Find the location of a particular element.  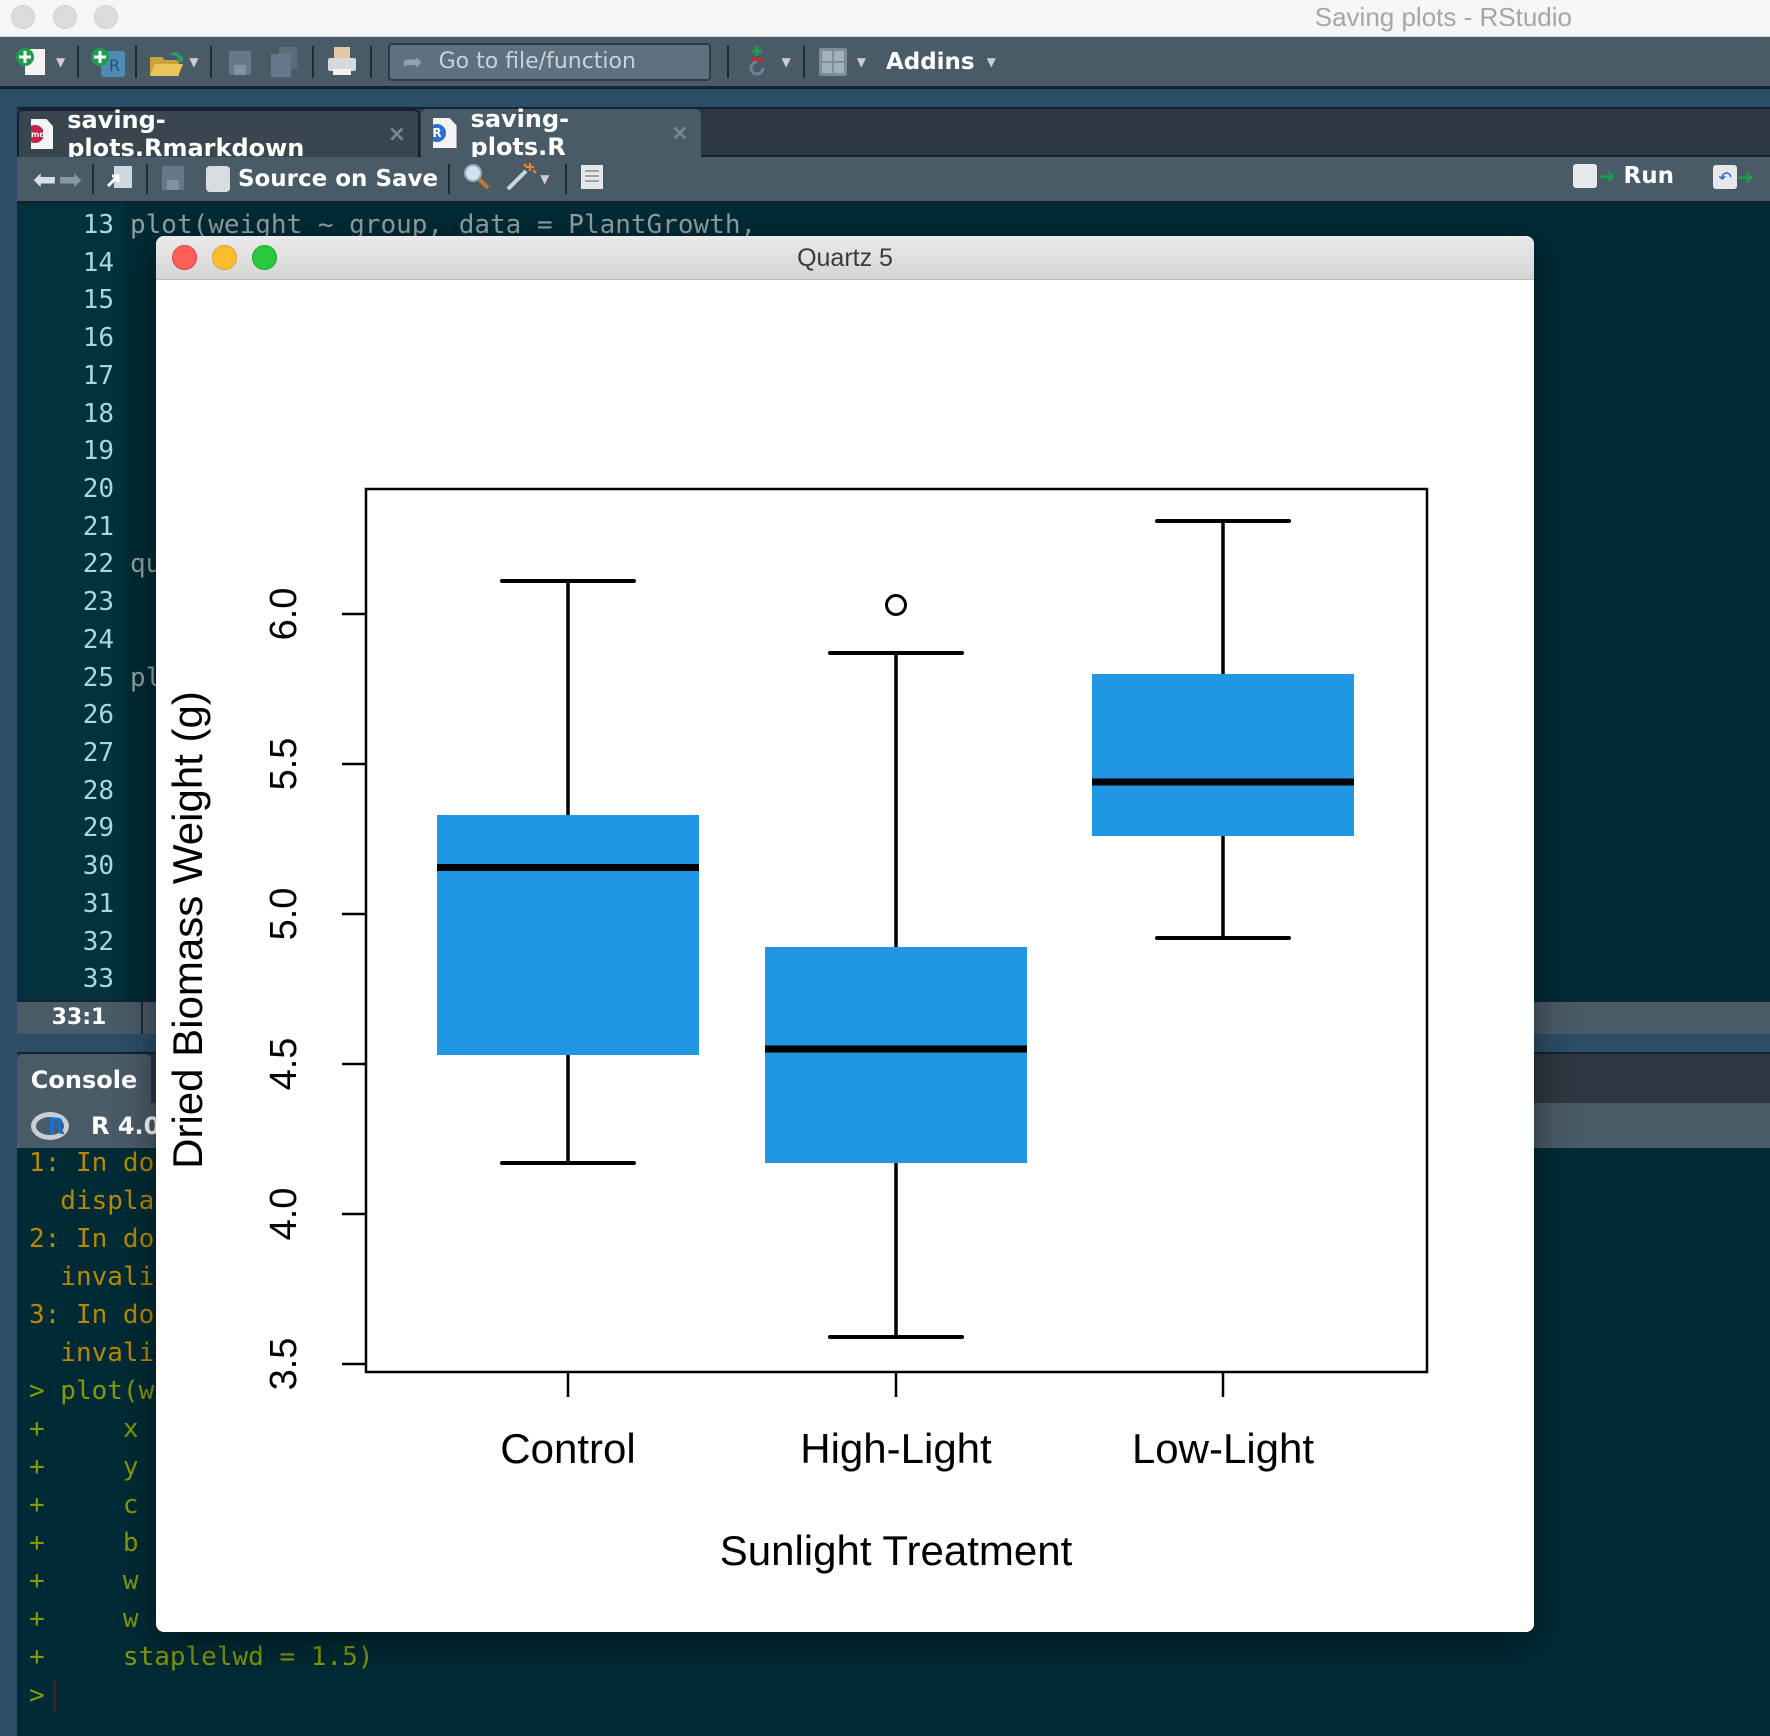

tab-saving-plots-r: R saving-plots.R × is located at coordinates (561, 133).